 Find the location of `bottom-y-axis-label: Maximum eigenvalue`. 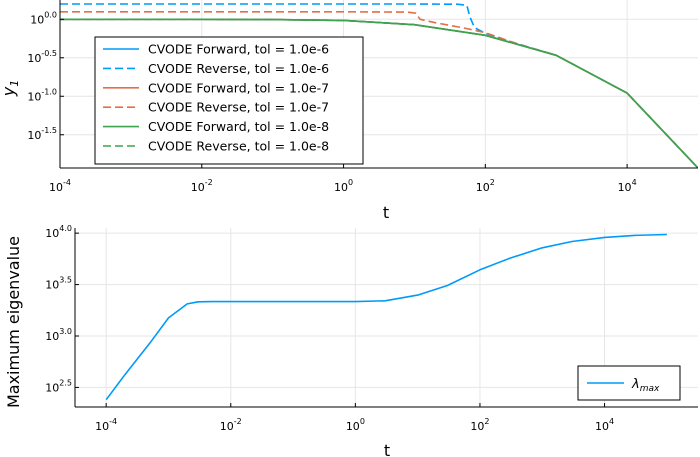

bottom-y-axis-label: Maximum eigenvalue is located at coordinates (13, 322).